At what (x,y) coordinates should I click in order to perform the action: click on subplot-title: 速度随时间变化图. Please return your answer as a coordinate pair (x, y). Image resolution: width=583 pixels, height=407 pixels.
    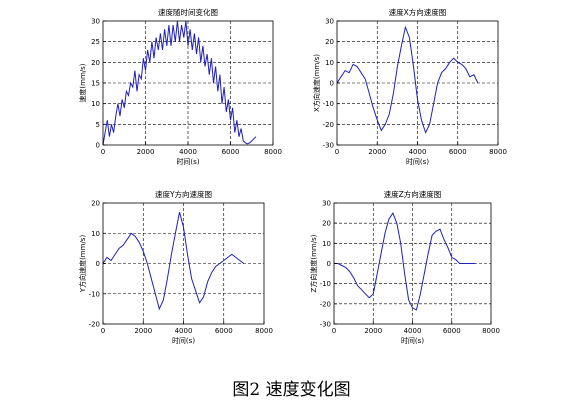
    Looking at the image, I should click on (188, 12).